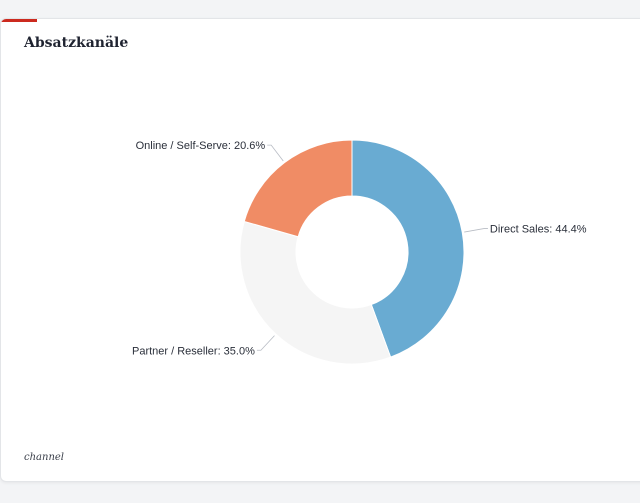 This screenshot has height=503, width=640. Describe the element at coordinates (298, 188) in the screenshot. I see `donut-slice-online-self-serve` at that location.